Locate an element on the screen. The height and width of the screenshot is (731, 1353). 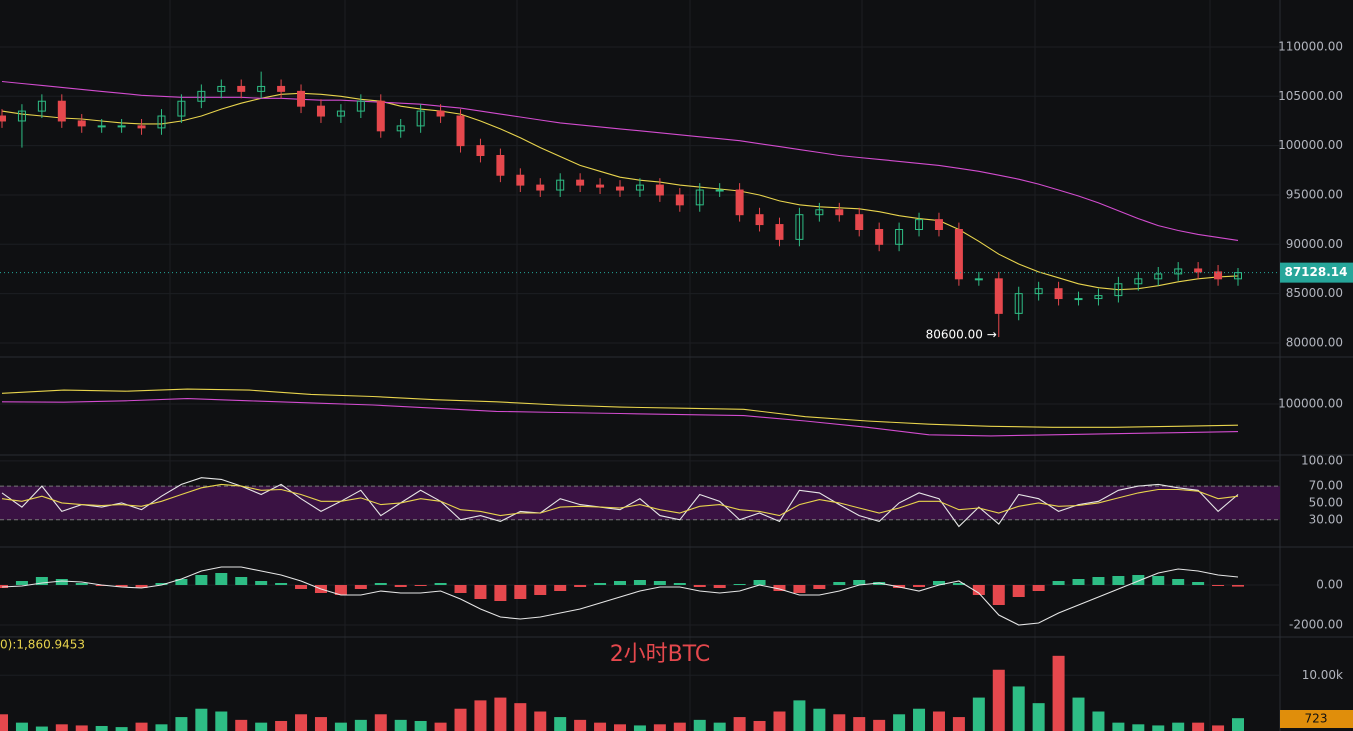
indicator-legend: 0):1,860.9453 is located at coordinates (42, 645).